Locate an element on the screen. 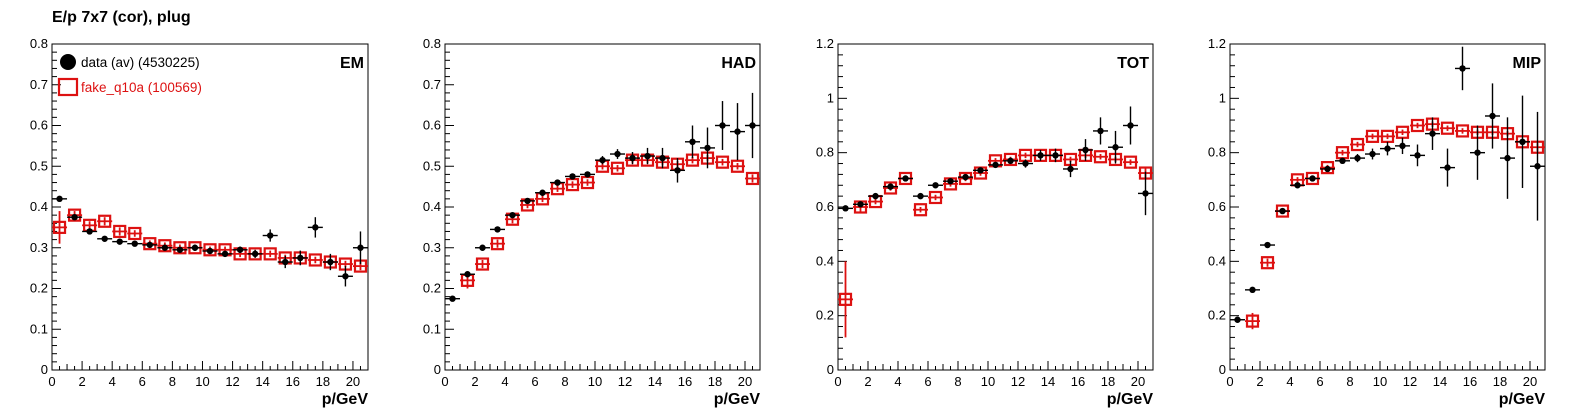 The width and height of the screenshot is (1575, 419). legend-entry: data (av) (4530225) is located at coordinates (130, 62).